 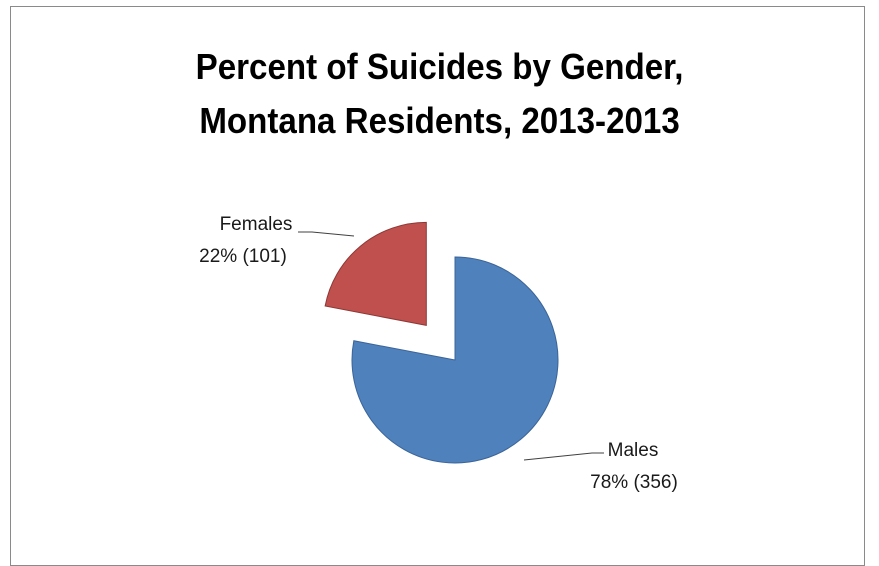 What do you see at coordinates (455, 360) in the screenshot?
I see `pie-slice-males` at bounding box center [455, 360].